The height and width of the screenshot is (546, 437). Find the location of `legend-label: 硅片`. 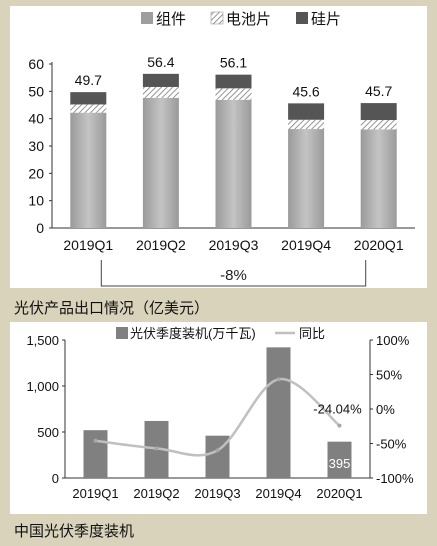

legend-label: 硅片 is located at coordinates (326, 19).